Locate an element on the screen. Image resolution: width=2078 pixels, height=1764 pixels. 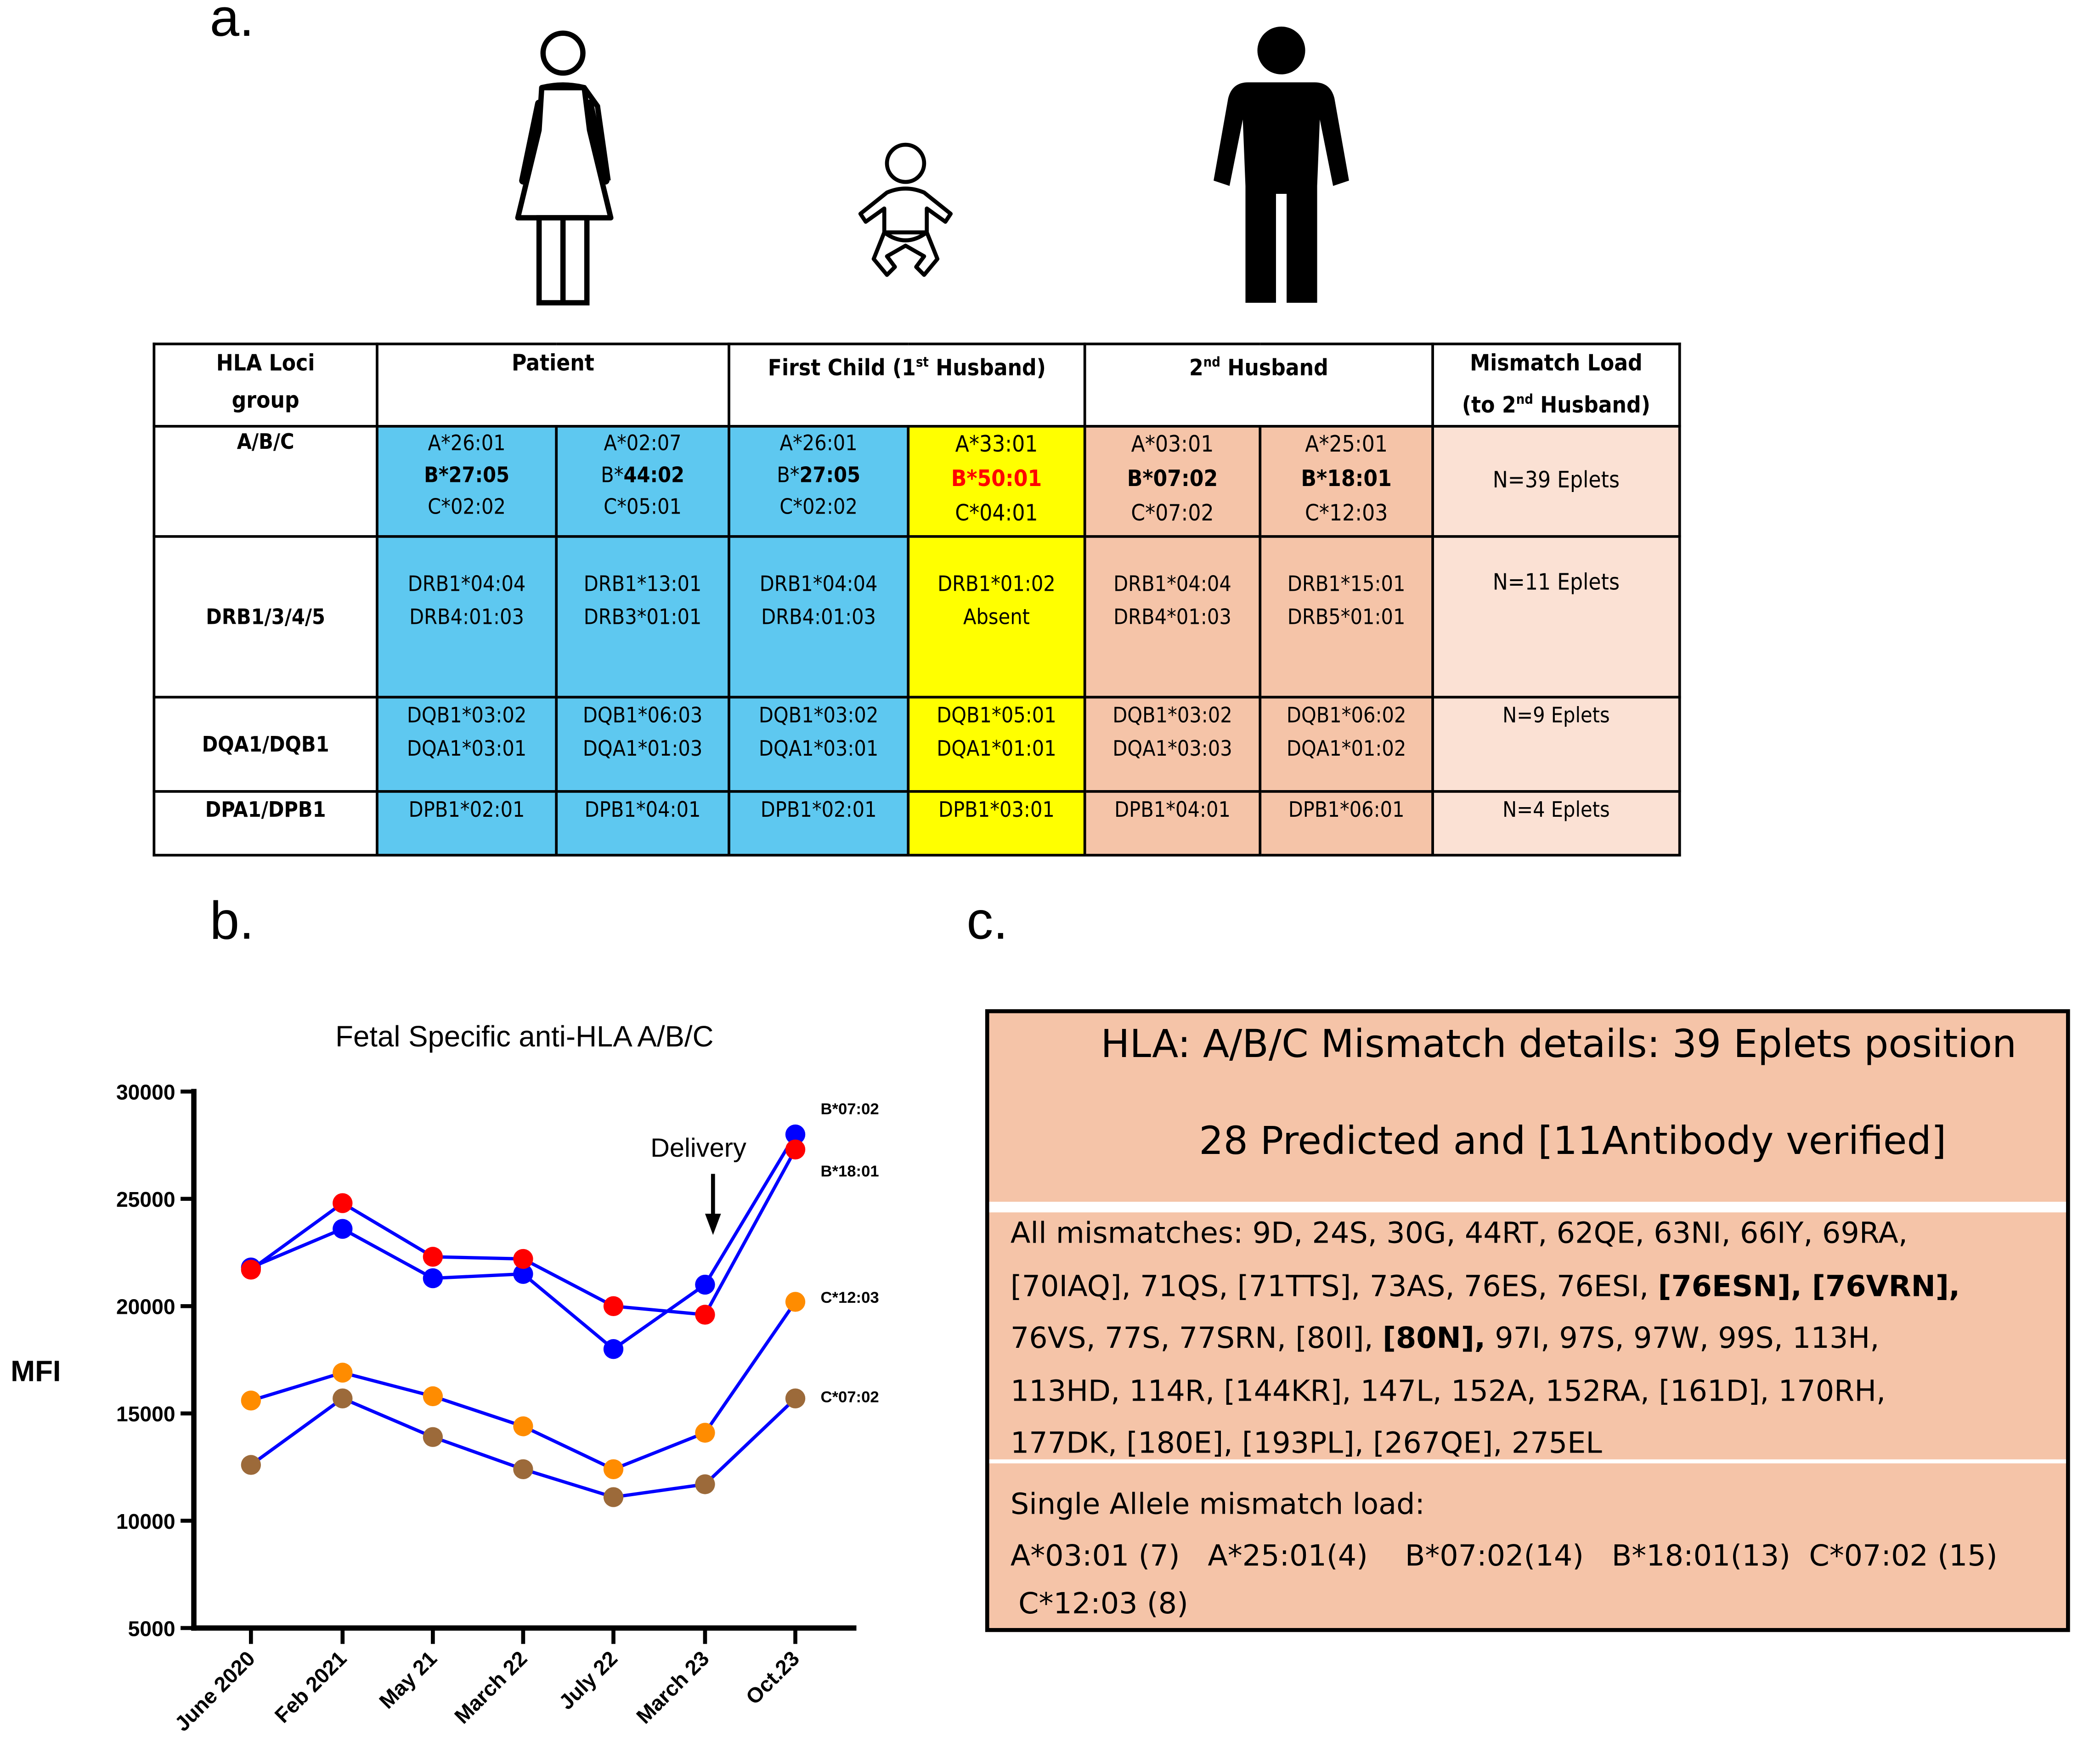
y-tick-label: 20000 is located at coordinates (145, 1307).